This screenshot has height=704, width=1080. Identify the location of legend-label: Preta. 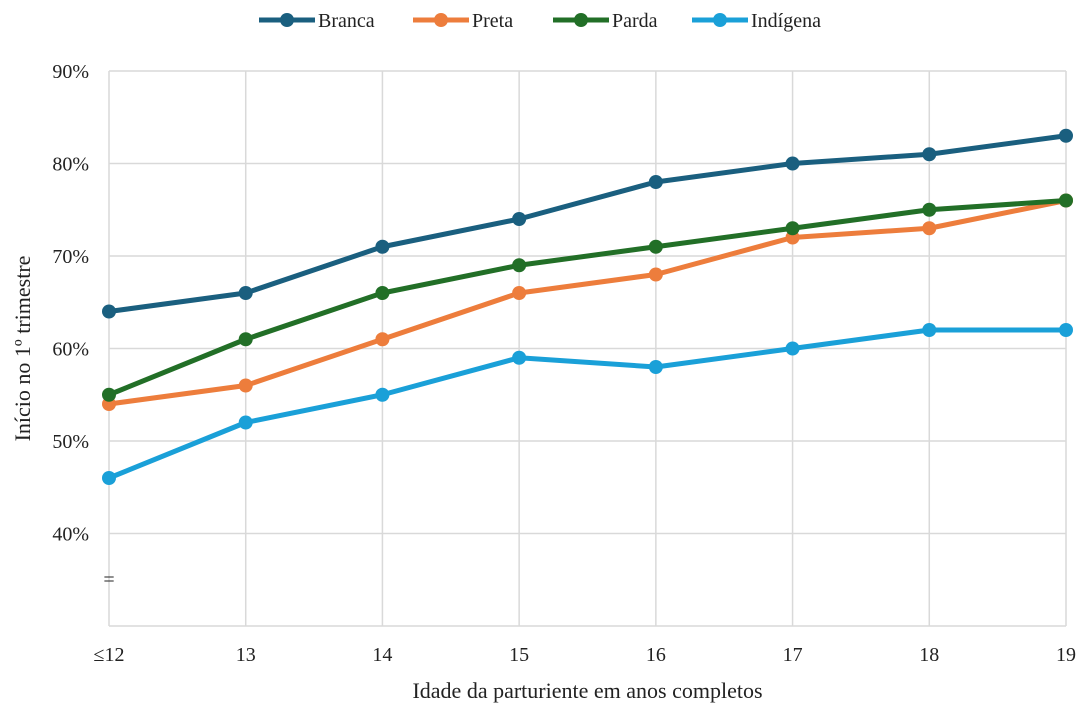
(492, 21).